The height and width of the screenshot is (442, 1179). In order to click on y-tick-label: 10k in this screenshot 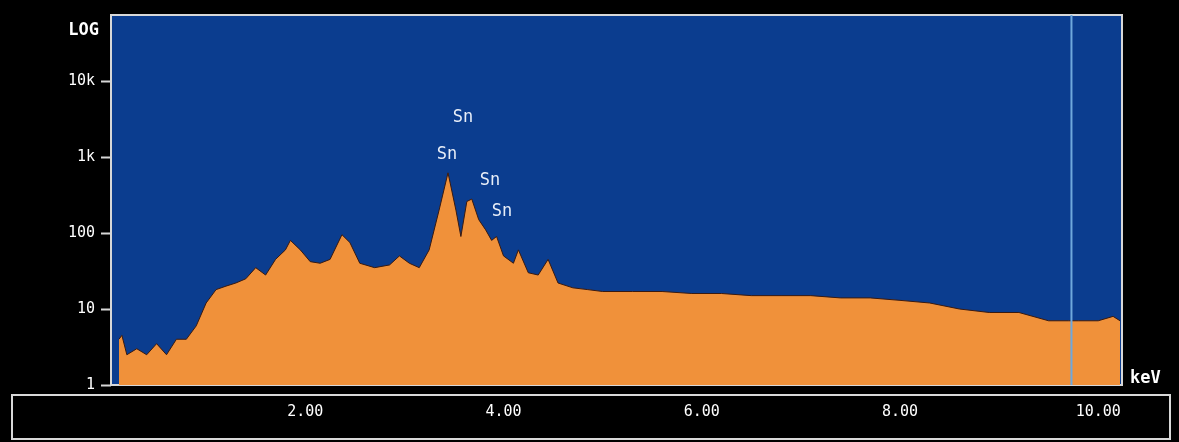, I will do `click(81, 79)`.